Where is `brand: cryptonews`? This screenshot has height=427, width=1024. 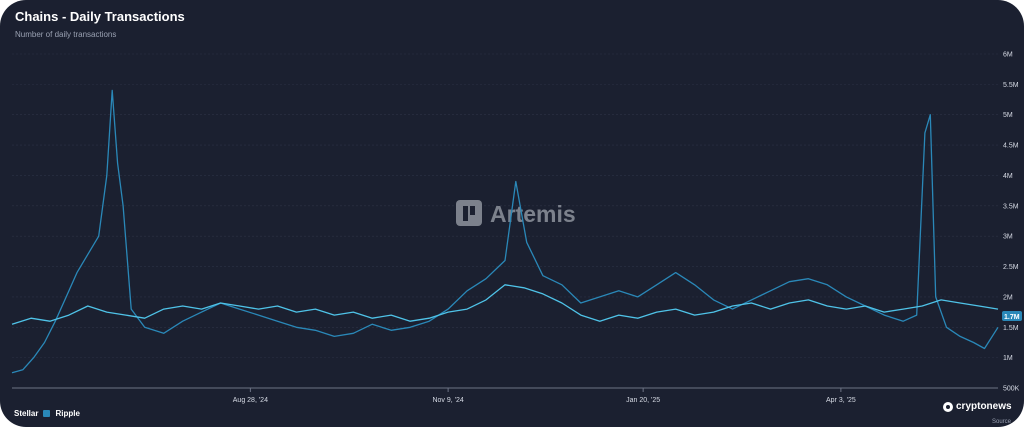 brand: cryptonews is located at coordinates (977, 406).